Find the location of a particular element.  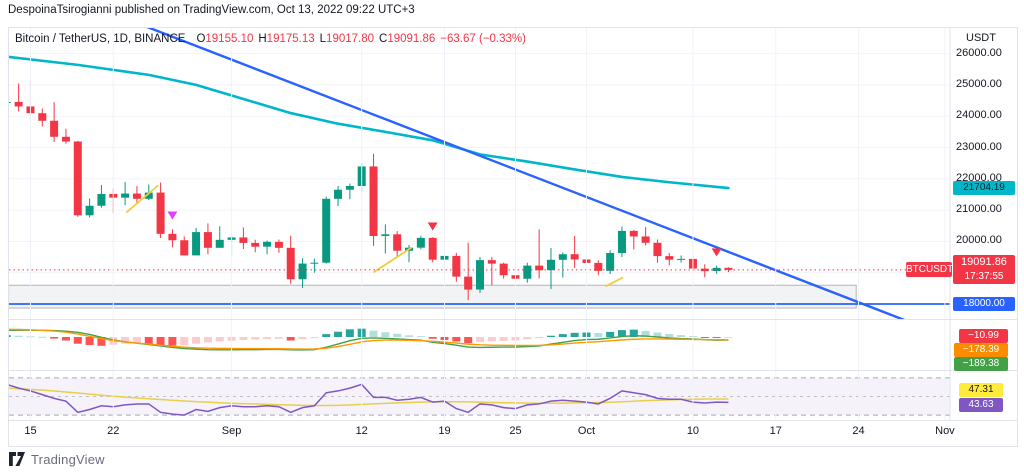

price-tick-label: 24000.00 is located at coordinates (979, 115).